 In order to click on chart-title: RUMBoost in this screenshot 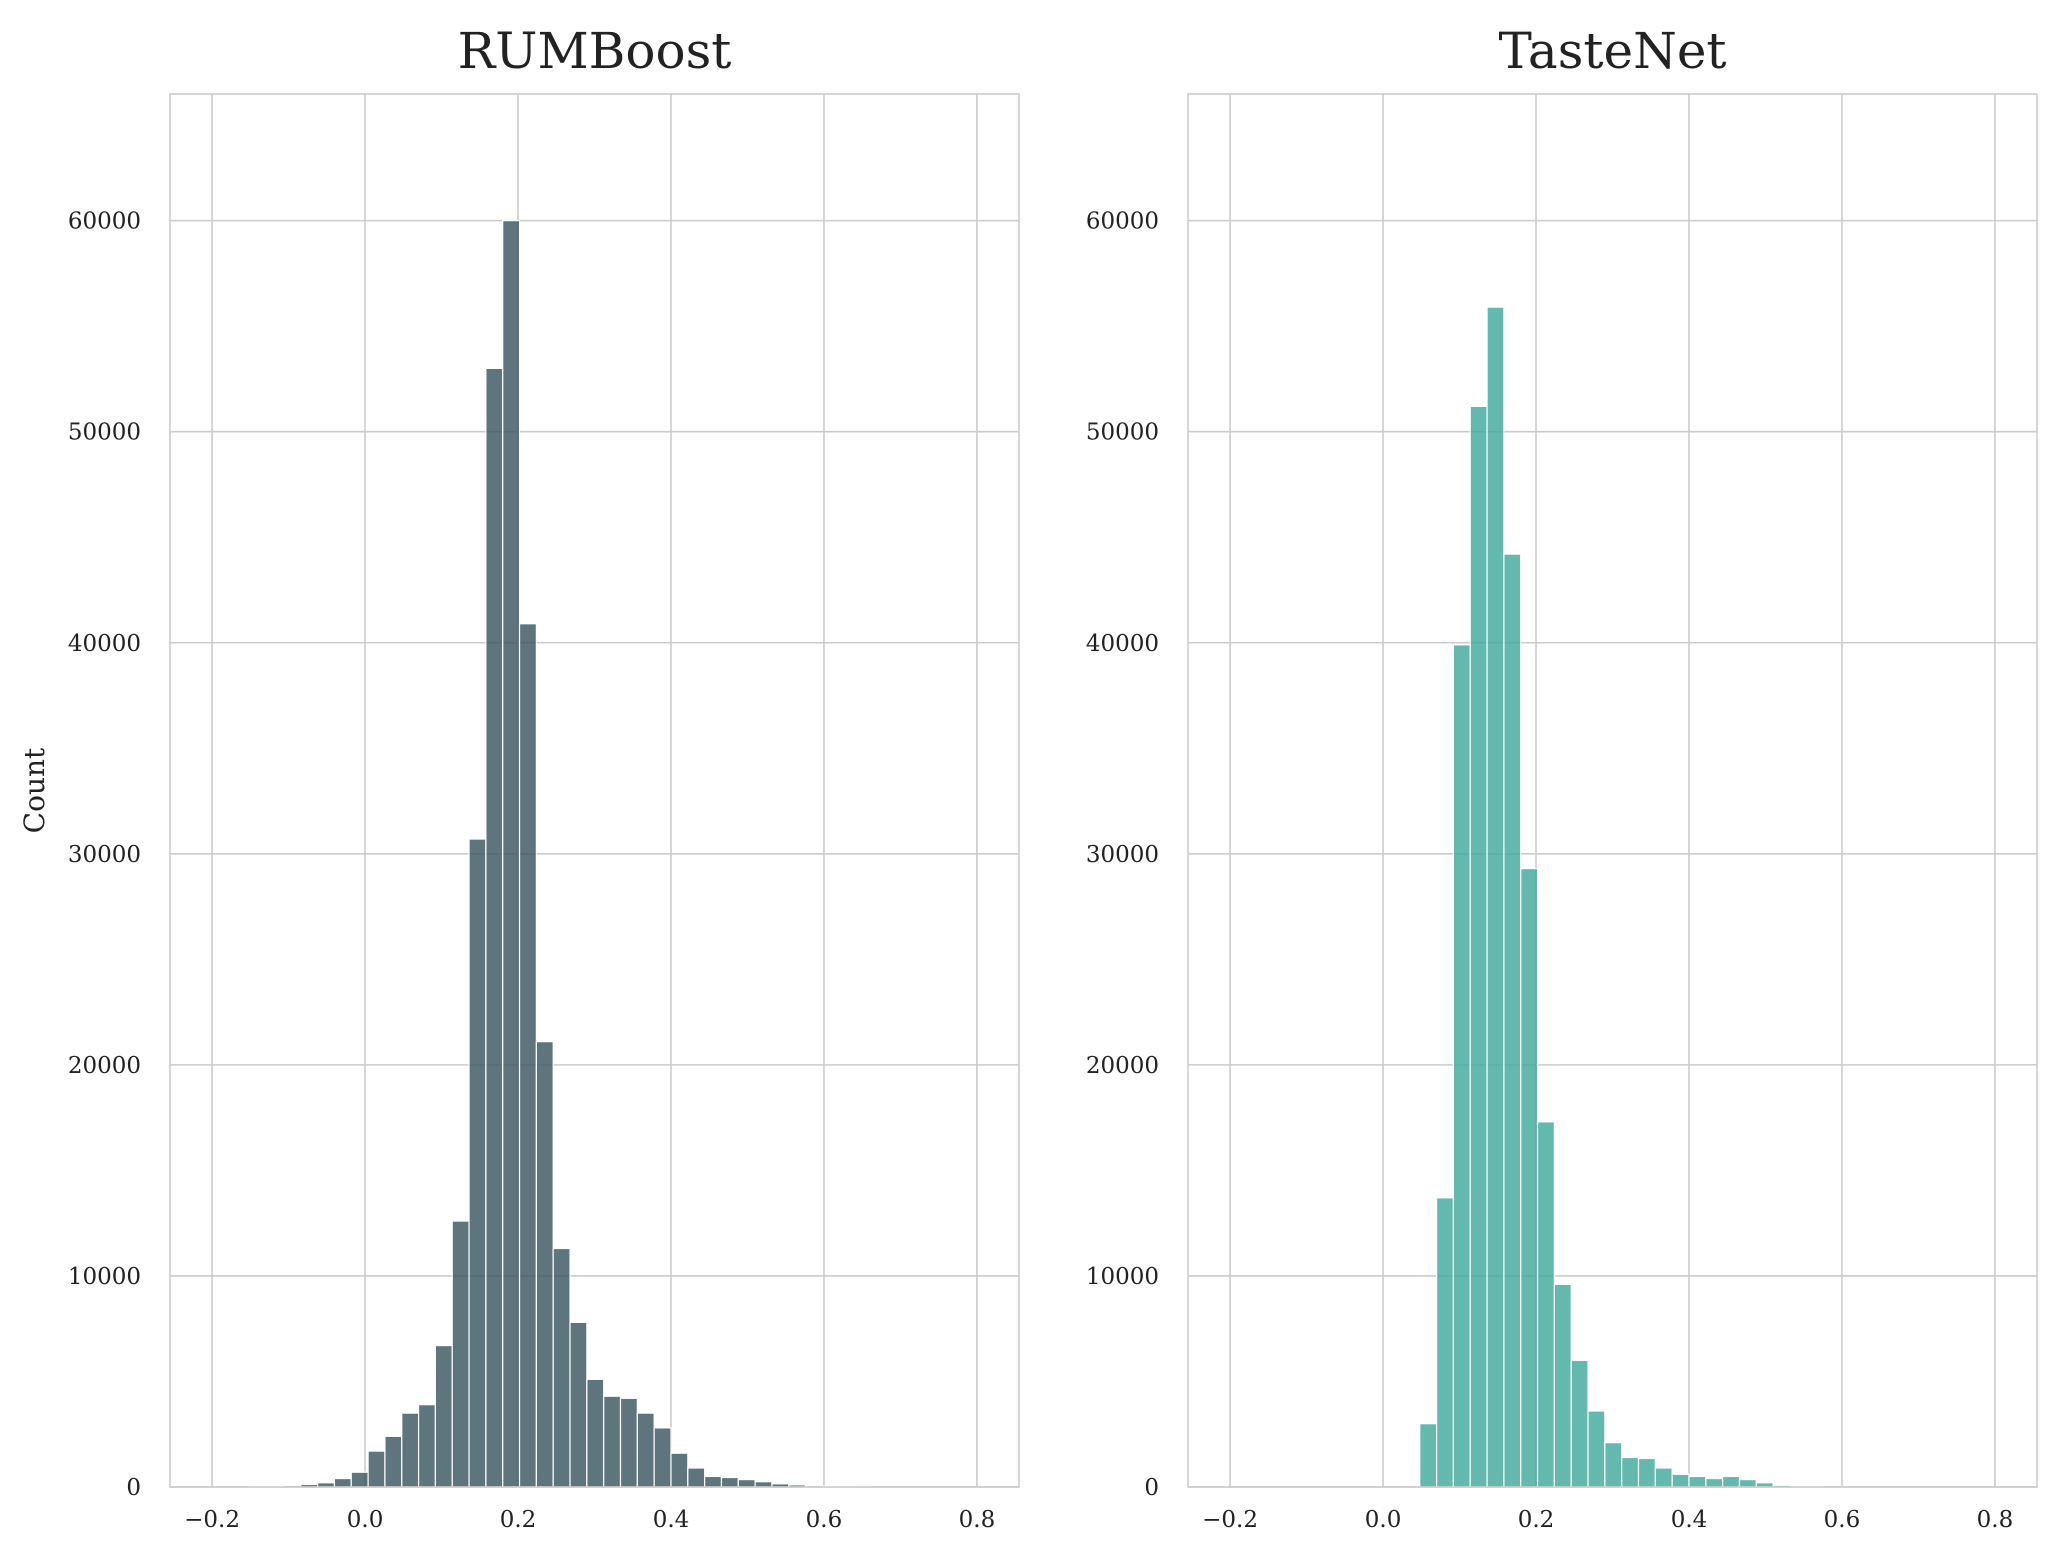, I will do `click(595, 51)`.